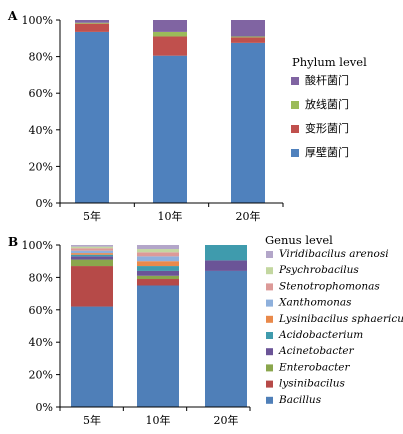  I want to click on b-y-tick-label: 60%, so click(41, 310).